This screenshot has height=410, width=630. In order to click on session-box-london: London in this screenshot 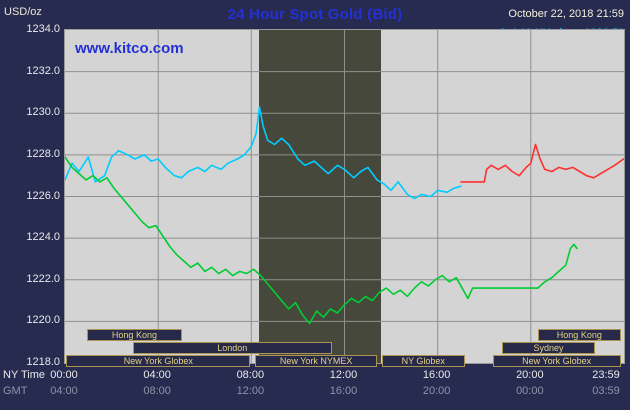, I will do `click(232, 348)`.